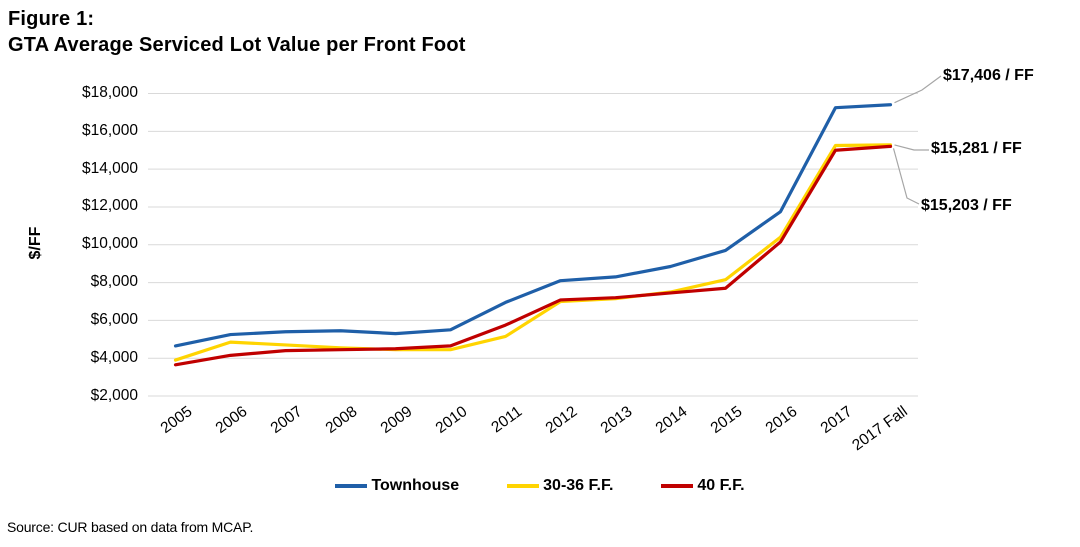 Image resolution: width=1080 pixels, height=547 pixels. What do you see at coordinates (114, 282) in the screenshot?
I see `y-tick-label: $8,000` at bounding box center [114, 282].